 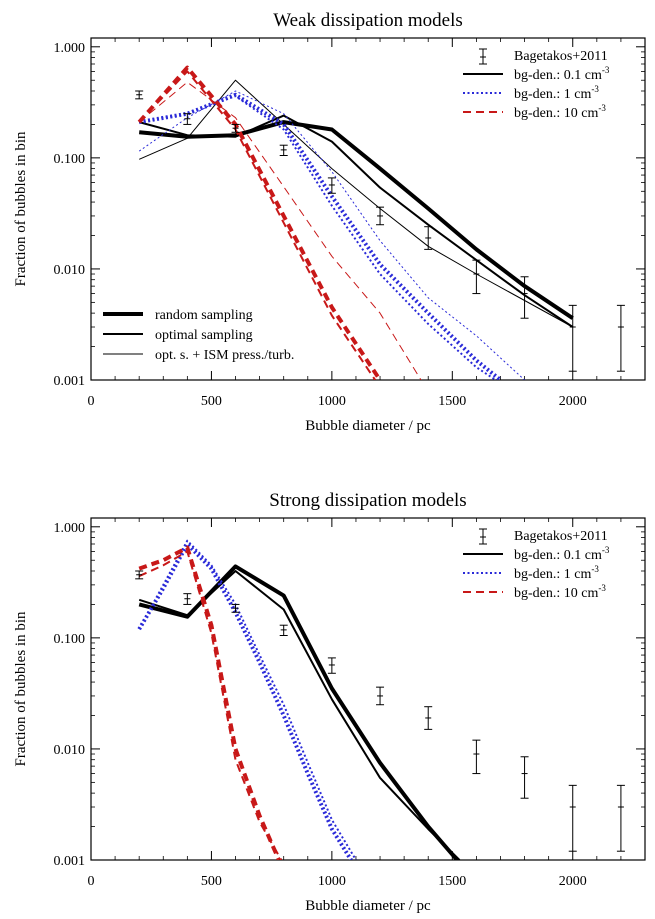 I want to click on chart-title: Weak dissipation models, so click(x=368, y=20).